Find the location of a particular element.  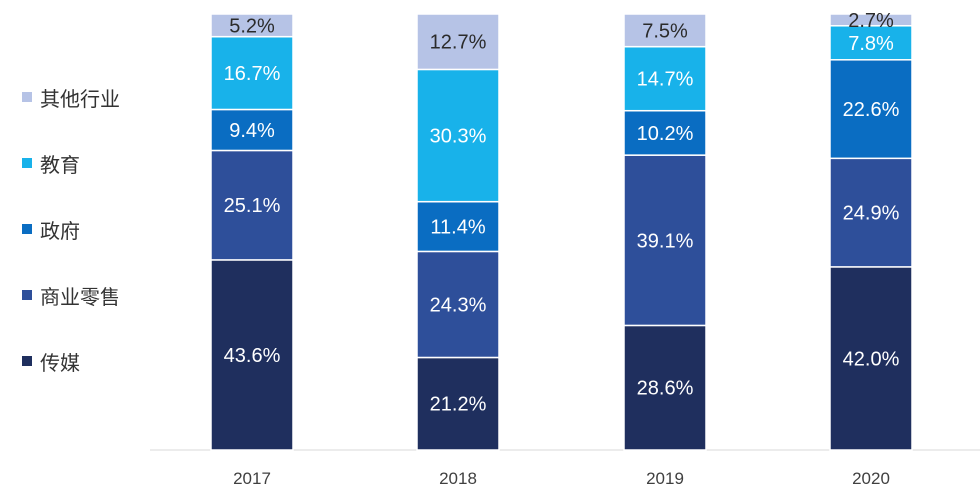

x-tick-label-2019: 2019 is located at coordinates (665, 478).